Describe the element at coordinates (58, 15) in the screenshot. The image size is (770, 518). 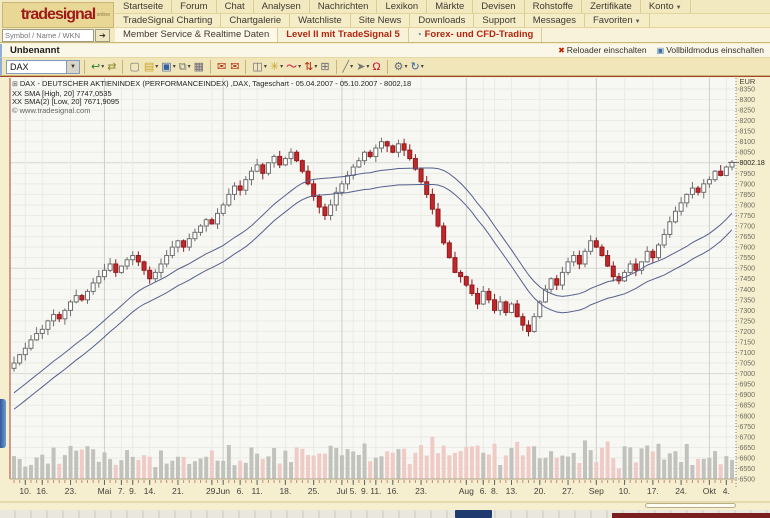
I see `tradesignal-logo: tradesignal online` at that location.